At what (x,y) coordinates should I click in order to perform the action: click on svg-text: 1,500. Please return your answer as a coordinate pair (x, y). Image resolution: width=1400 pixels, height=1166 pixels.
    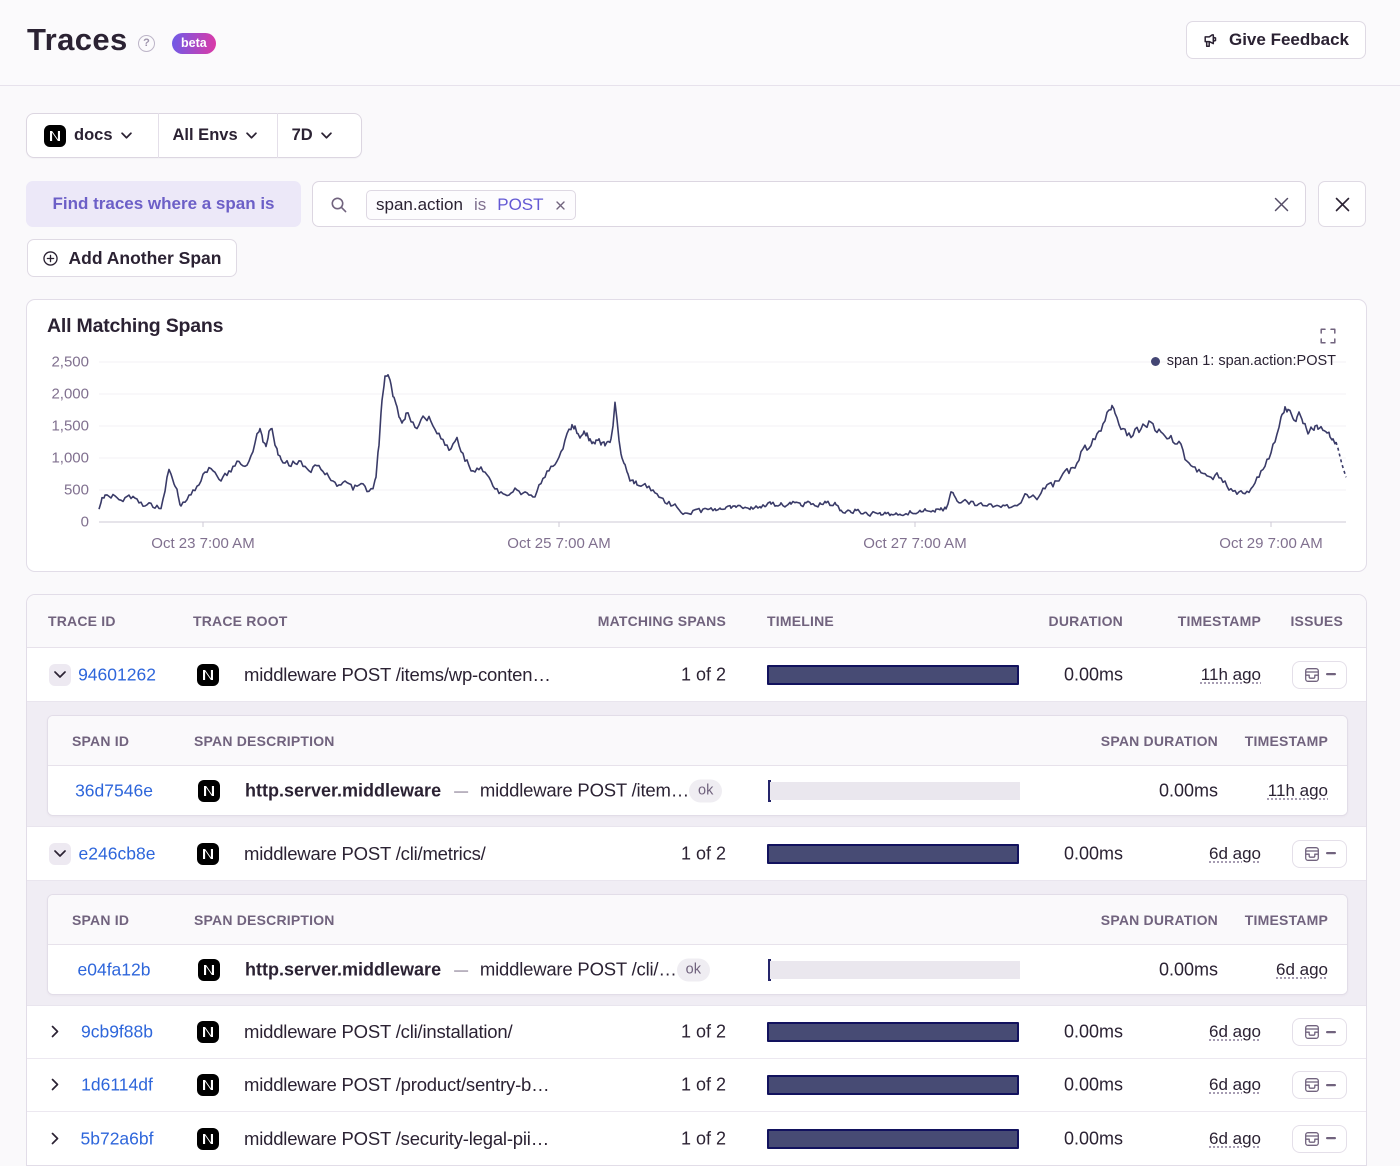
    Looking at the image, I should click on (70, 426).